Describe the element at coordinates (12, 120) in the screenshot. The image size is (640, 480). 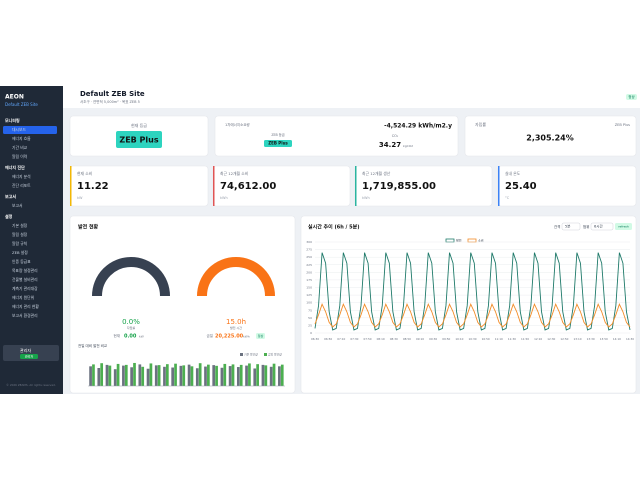
I see `menu-group: 모니터링` at that location.